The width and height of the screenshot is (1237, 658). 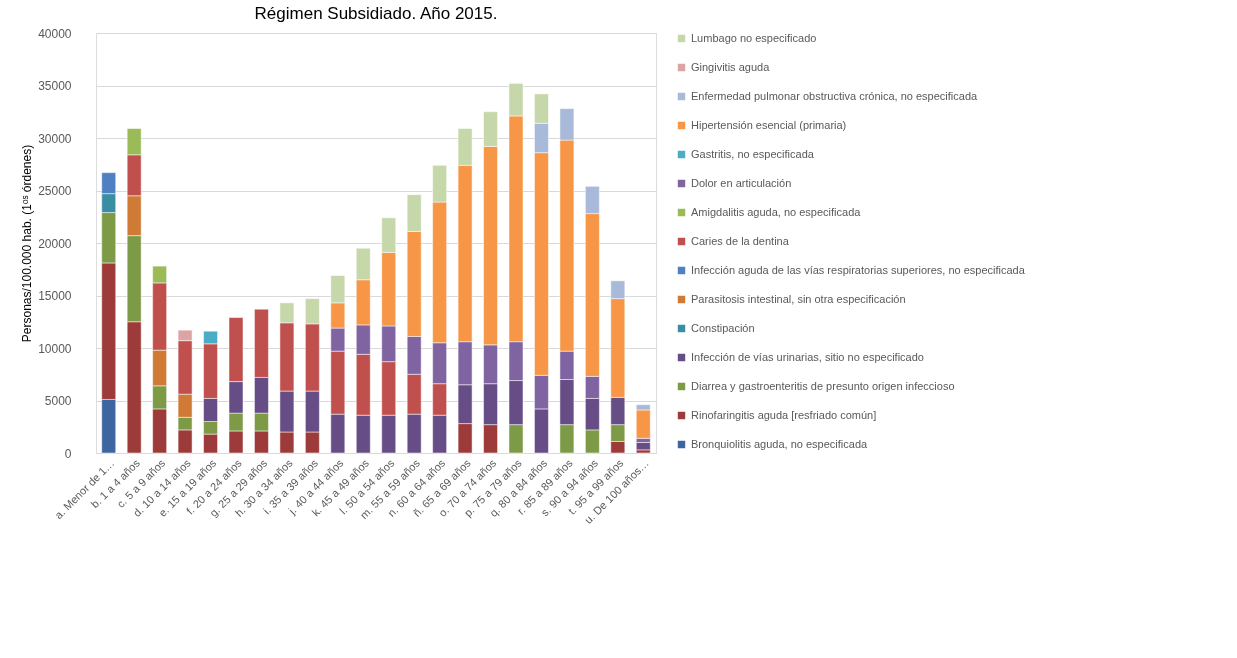 What do you see at coordinates (723, 327) in the screenshot?
I see `legend-label: Constipación` at bounding box center [723, 327].